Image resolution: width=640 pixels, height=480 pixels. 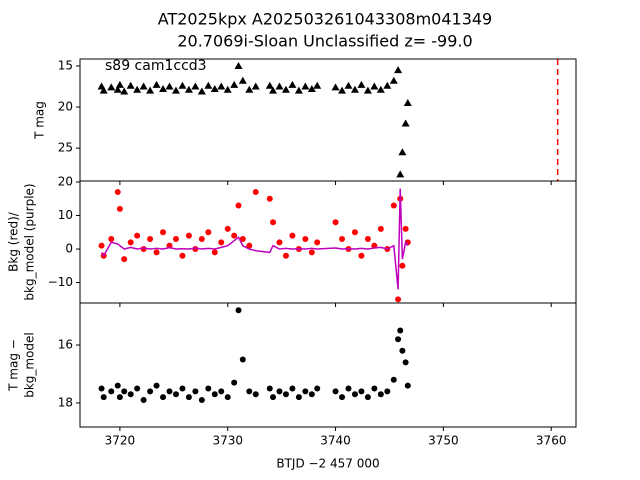 I want to click on y-axis-label: T mag −, so click(x=14, y=365).